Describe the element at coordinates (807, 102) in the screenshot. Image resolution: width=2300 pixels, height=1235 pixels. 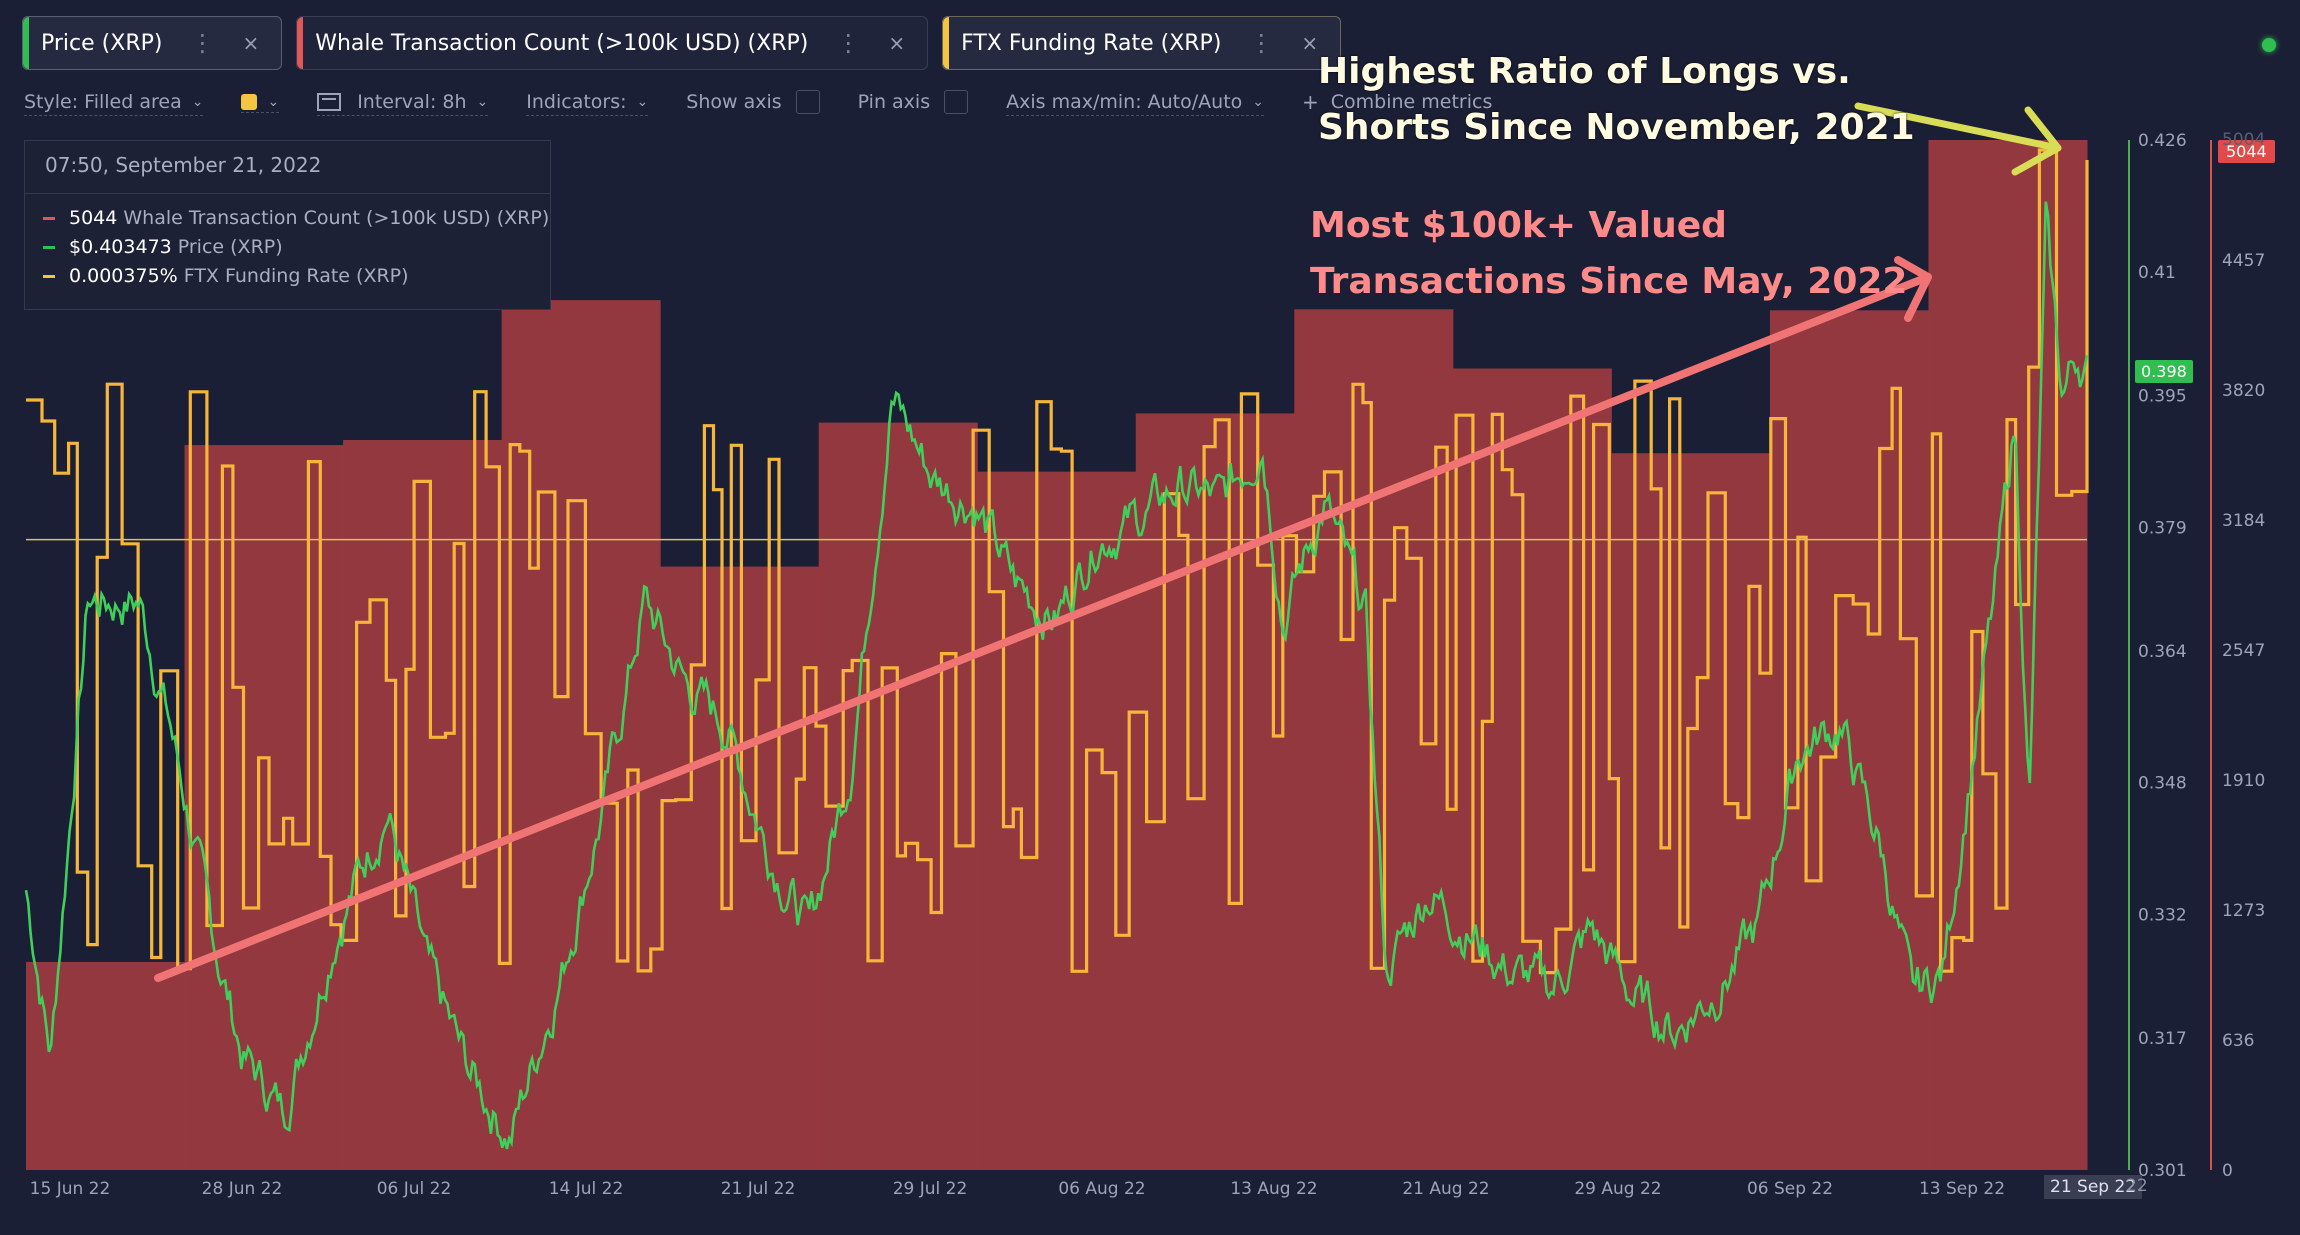
I see `show-axis-checkbox` at that location.